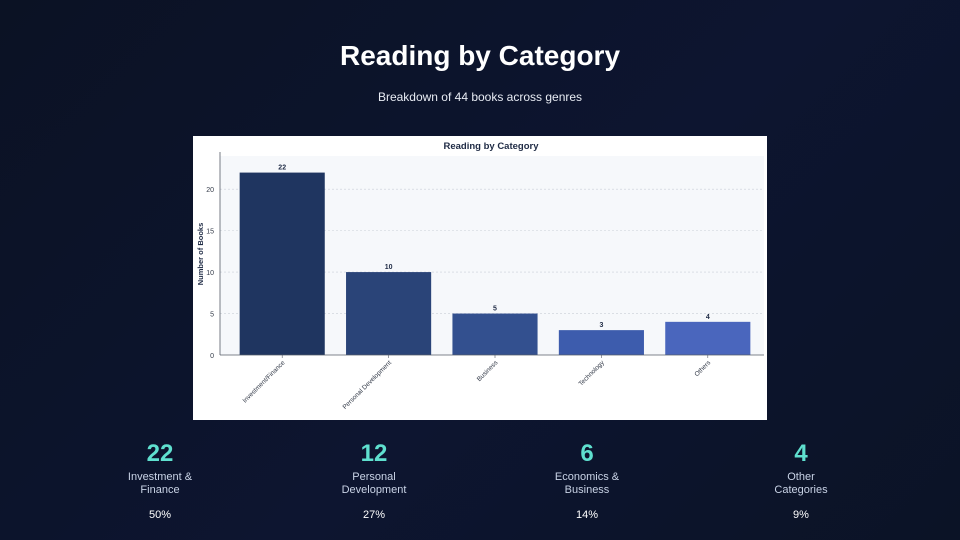 Image resolution: width=960 pixels, height=540 pixels. What do you see at coordinates (587, 477) in the screenshot?
I see `stat-label-line: Economics &` at bounding box center [587, 477].